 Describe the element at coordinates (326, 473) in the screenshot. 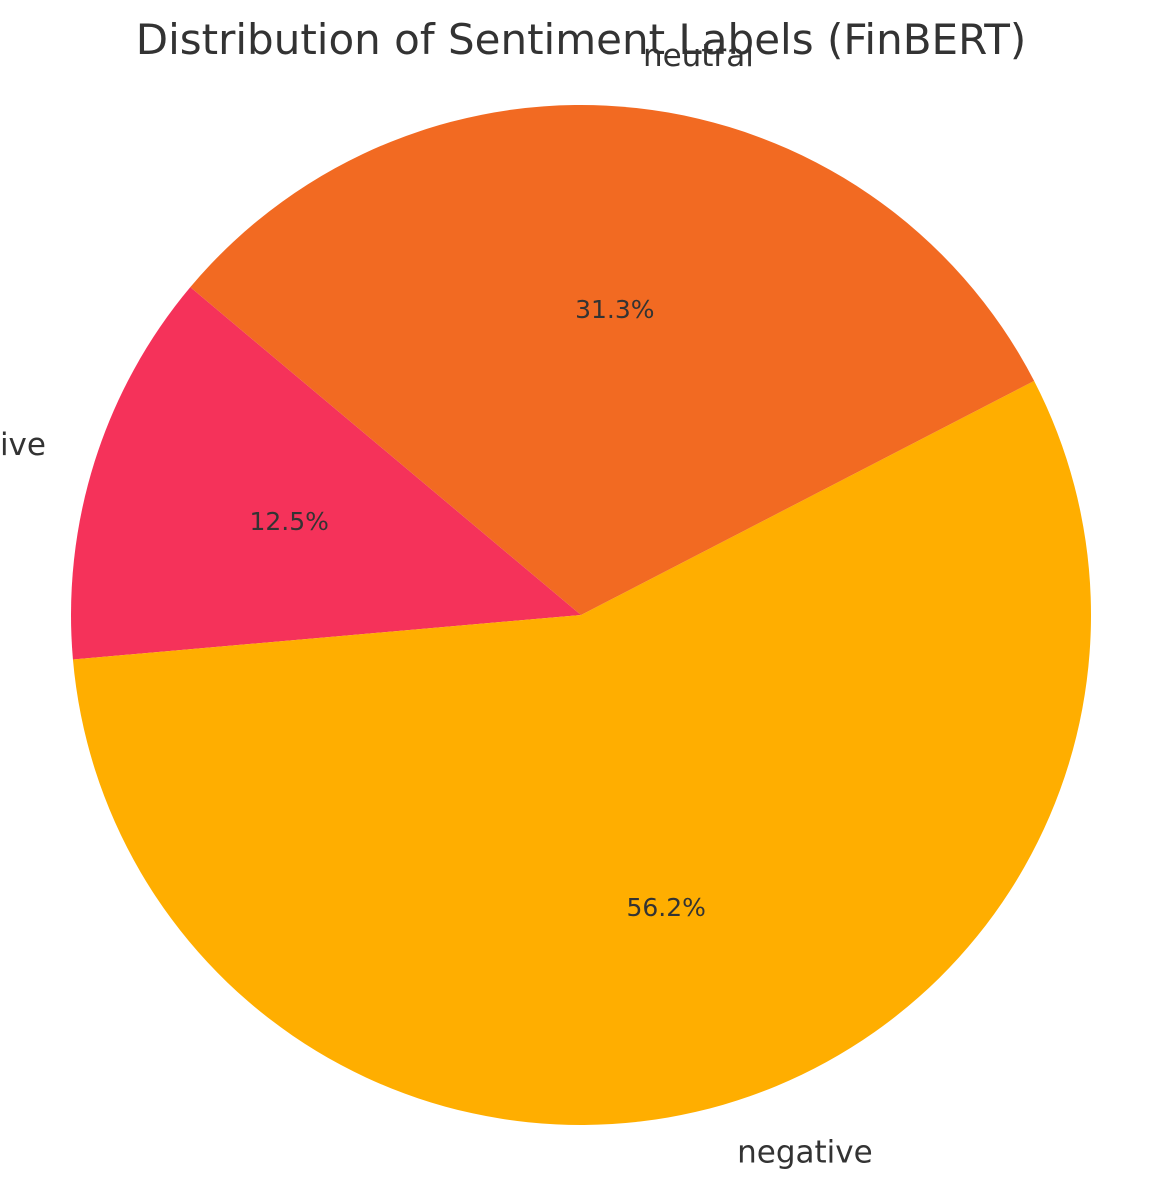

I see `pie-slice-positive` at that location.